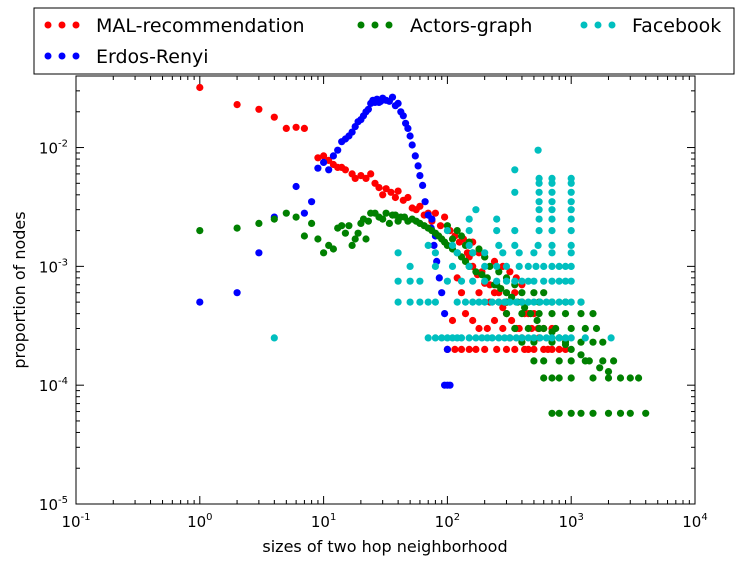 The height and width of the screenshot is (566, 744). What do you see at coordinates (53, 504) in the screenshot?
I see `y-tick-label: 10⁻⁵` at bounding box center [53, 504].